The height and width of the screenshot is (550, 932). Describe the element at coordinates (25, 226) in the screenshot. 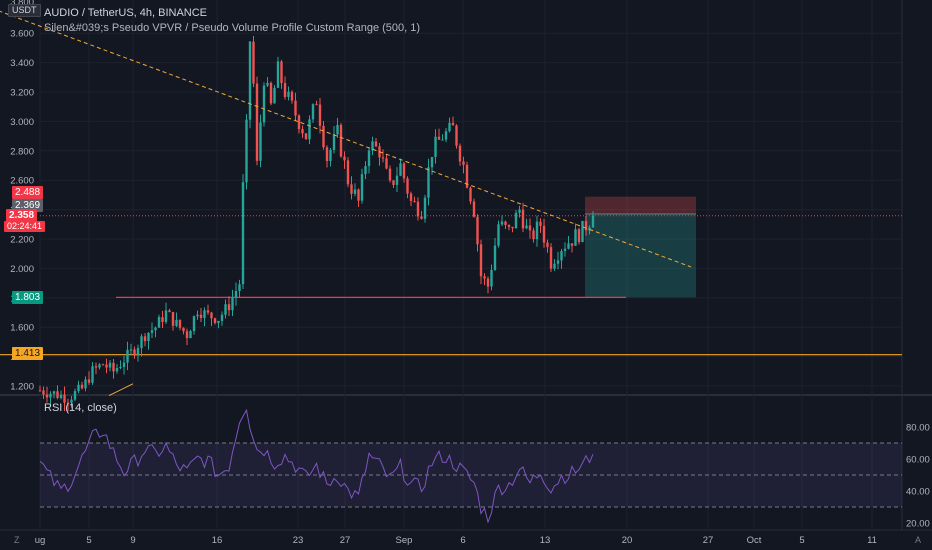

I see `countdown-badge: 02:24:41` at that location.